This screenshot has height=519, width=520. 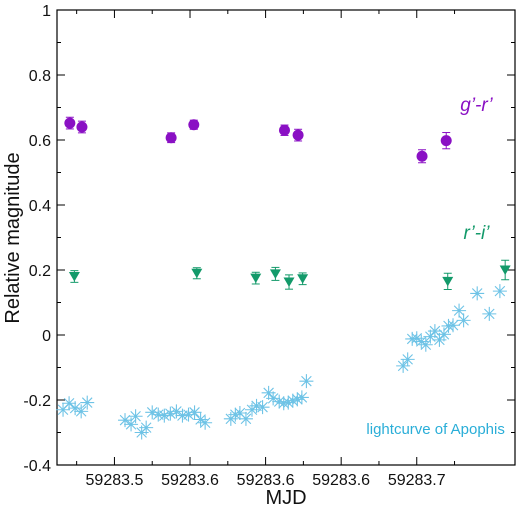 I want to click on y-axis-label: Relative magnitude, so click(x=13, y=237).